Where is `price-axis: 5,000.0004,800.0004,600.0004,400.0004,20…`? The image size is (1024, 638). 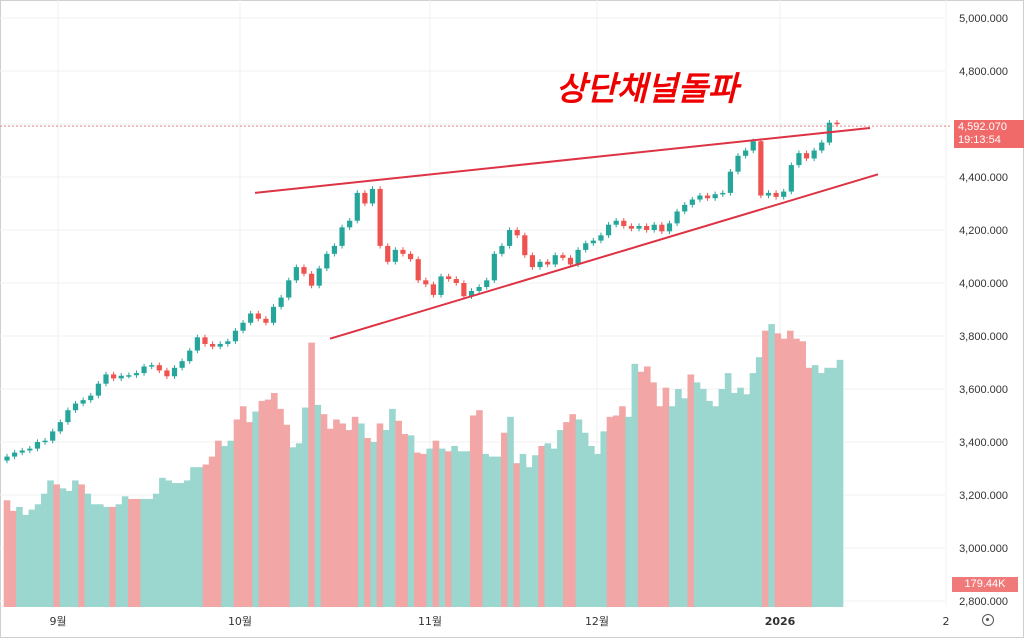
price-axis: 5,000.0004,800.0004,600.0004,400.0004,20… is located at coordinates (983, 310).